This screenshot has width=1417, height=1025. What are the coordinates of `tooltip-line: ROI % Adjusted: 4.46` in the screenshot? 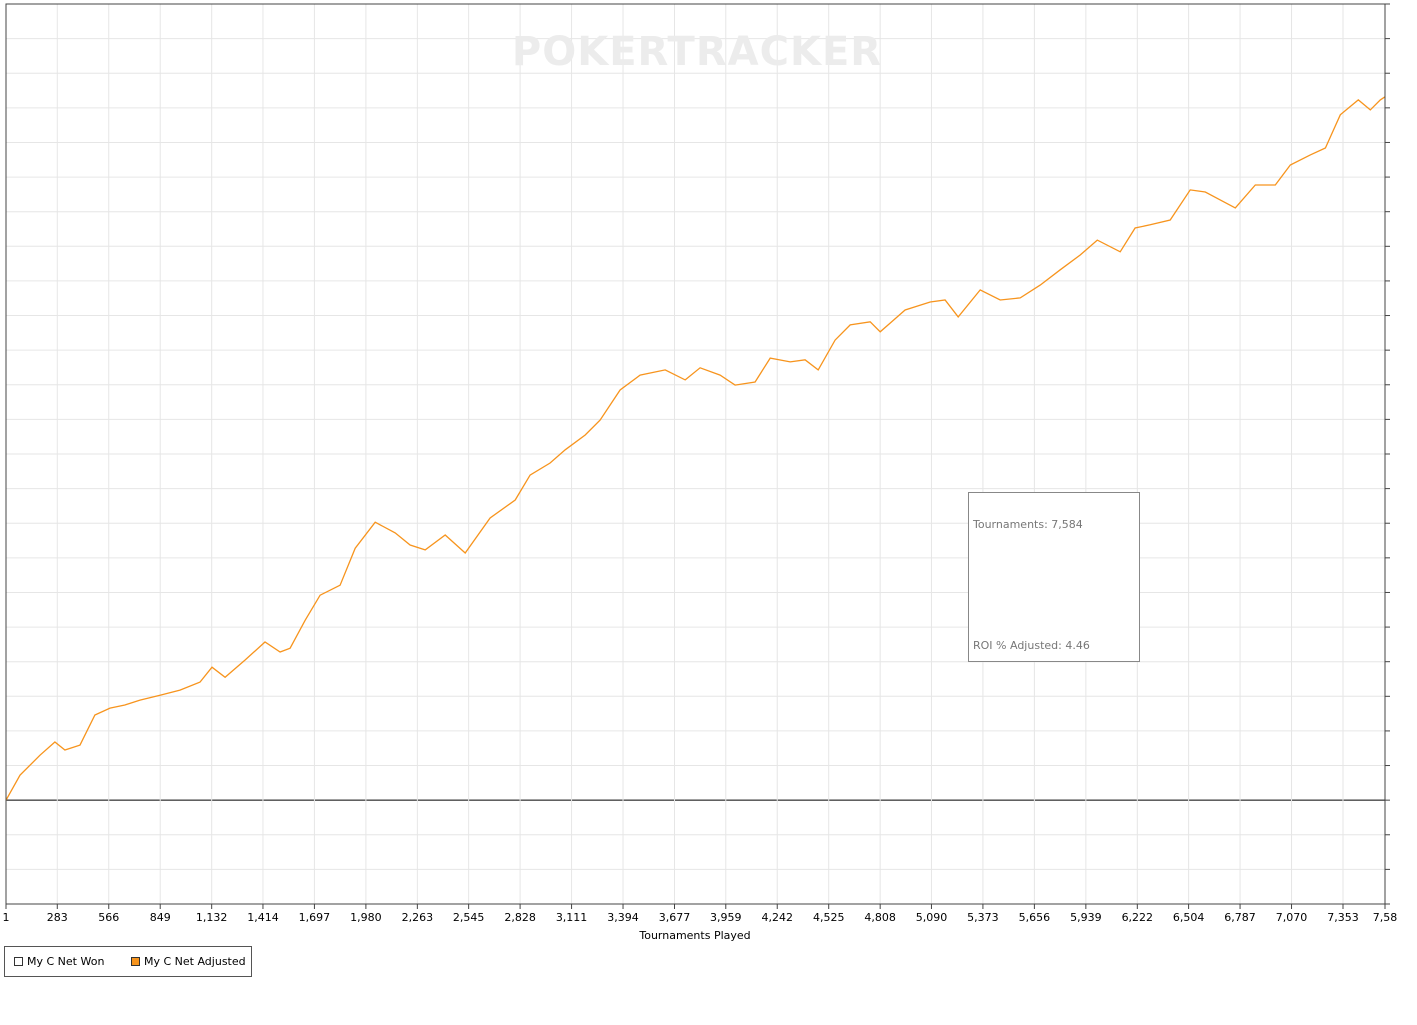 It's located at (1031, 645).